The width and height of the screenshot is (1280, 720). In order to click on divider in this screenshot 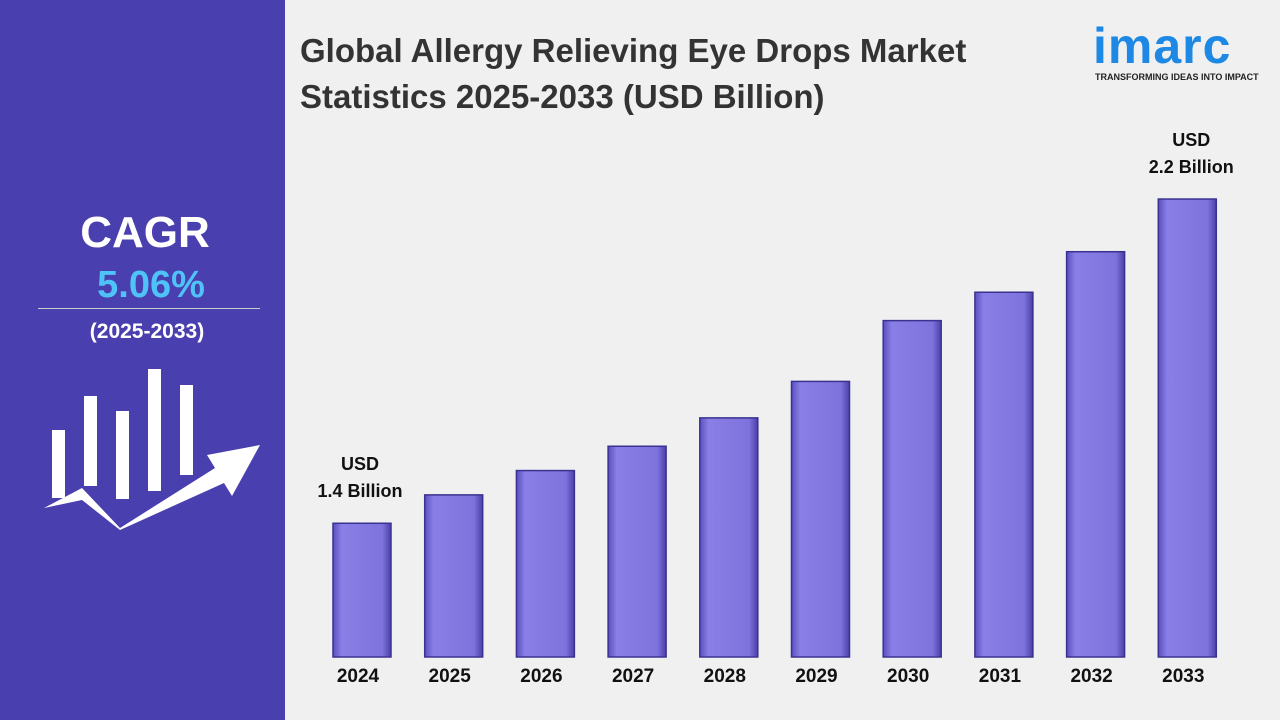, I will do `click(149, 308)`.